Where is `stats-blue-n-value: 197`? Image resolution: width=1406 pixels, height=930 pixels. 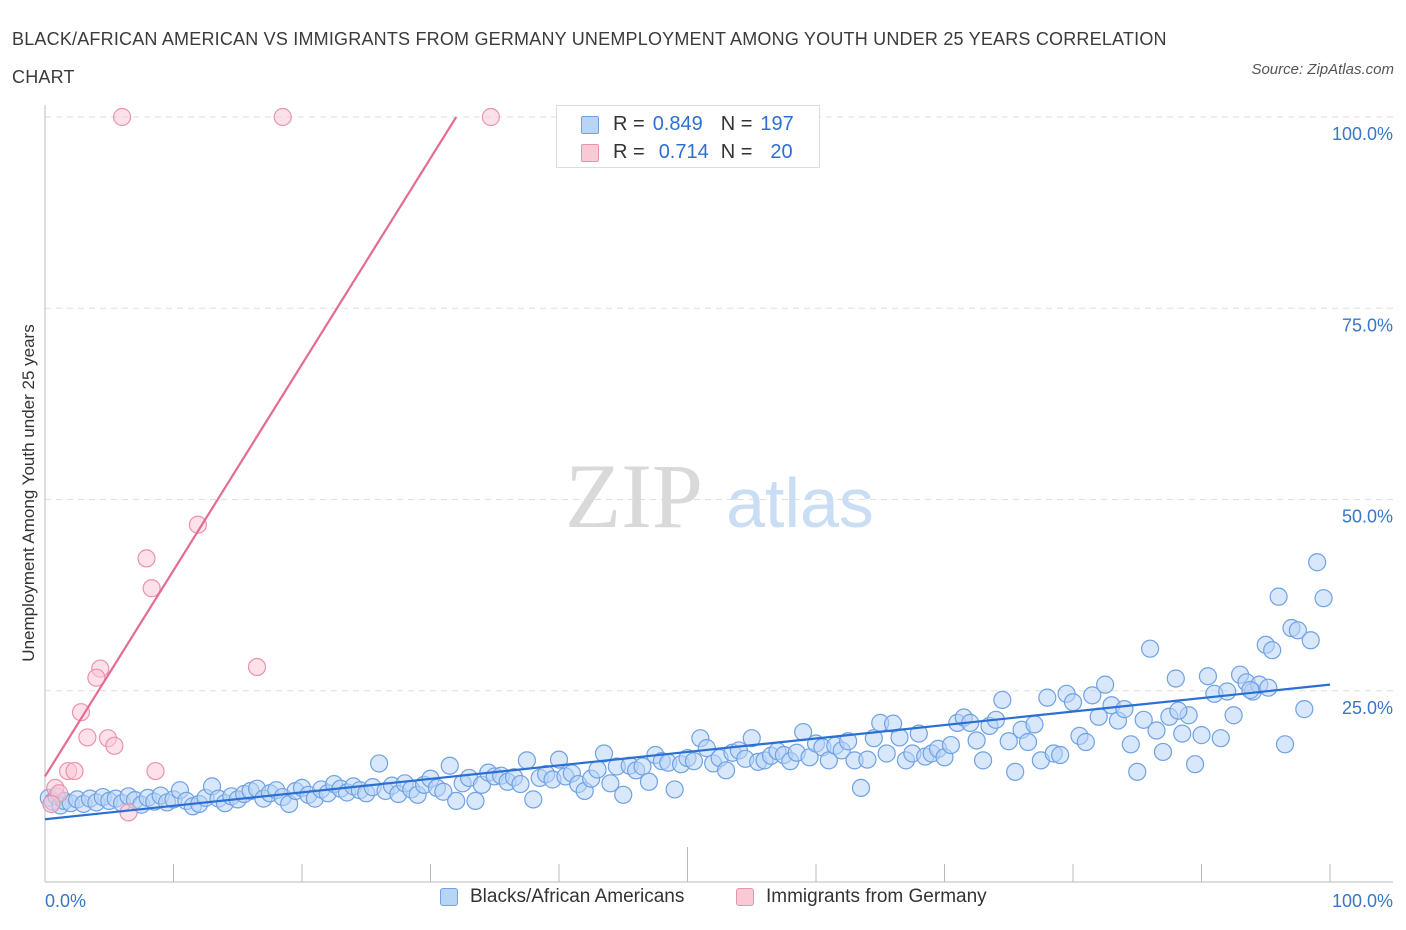
stats-blue-n-value: 197 is located at coordinates (777, 124).